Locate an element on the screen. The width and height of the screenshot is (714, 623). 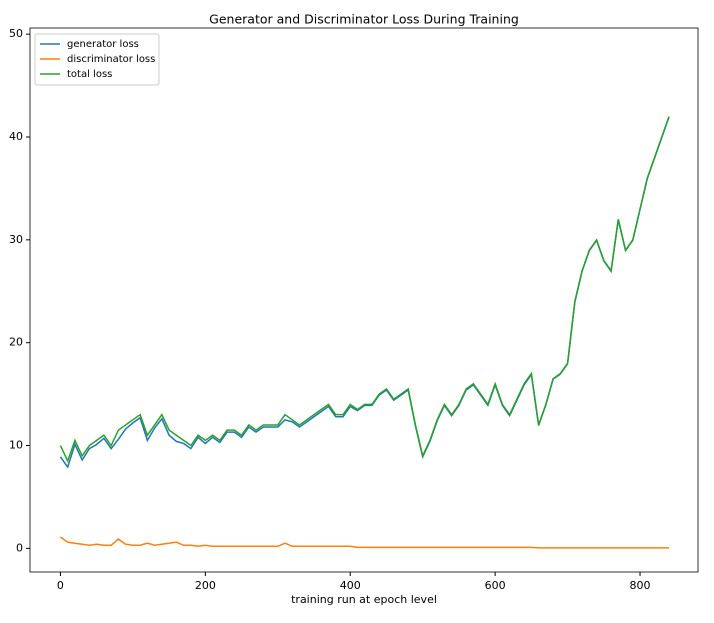
y-tick-label: 0 is located at coordinates (19, 547).